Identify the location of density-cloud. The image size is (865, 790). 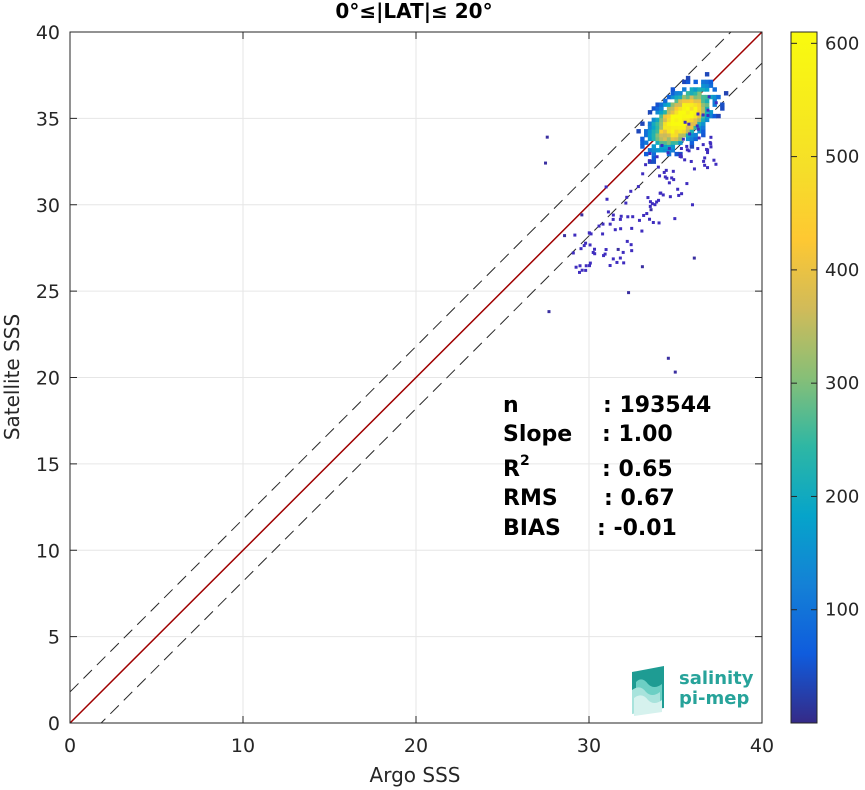
(636, 223).